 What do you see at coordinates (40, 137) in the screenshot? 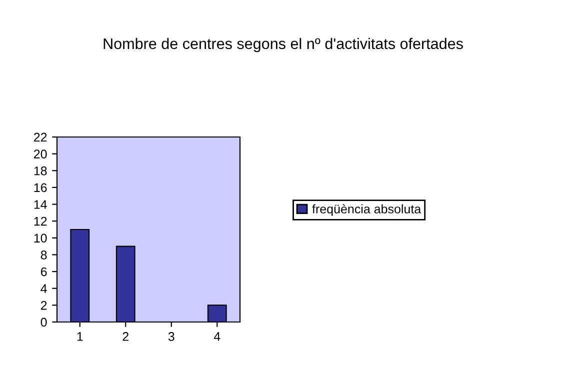
I see `y-tick-label: 22` at bounding box center [40, 137].